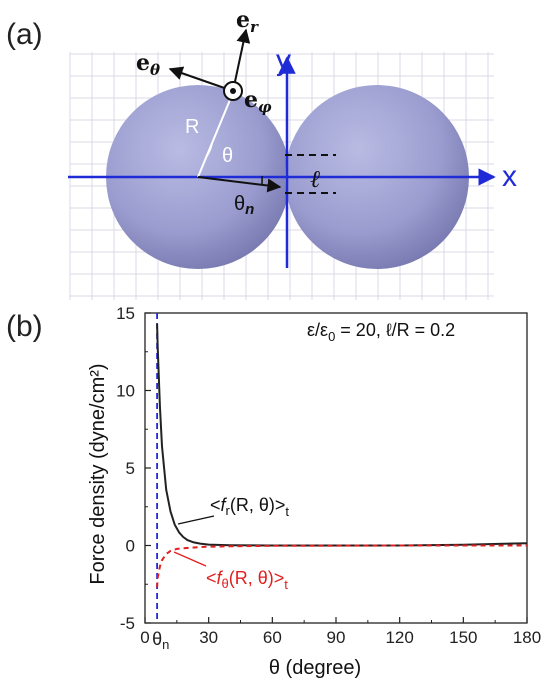  What do you see at coordinates (125, 391) in the screenshot?
I see `y-tick-label: 10` at bounding box center [125, 391].